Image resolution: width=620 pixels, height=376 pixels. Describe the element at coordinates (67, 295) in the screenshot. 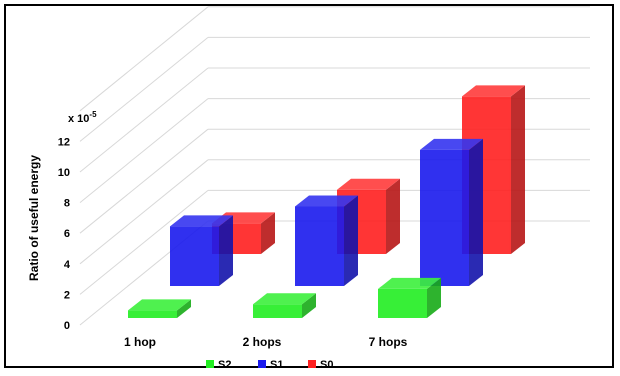

I see `y-tick-label: 2` at that location.